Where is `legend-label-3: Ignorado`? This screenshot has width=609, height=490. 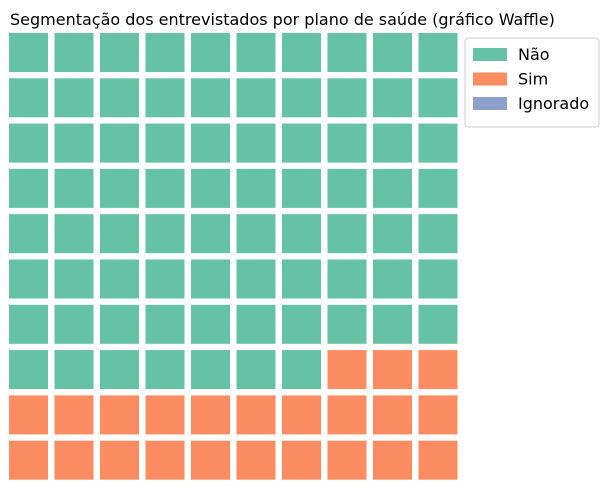
legend-label-3: Ignorado is located at coordinates (553, 103).